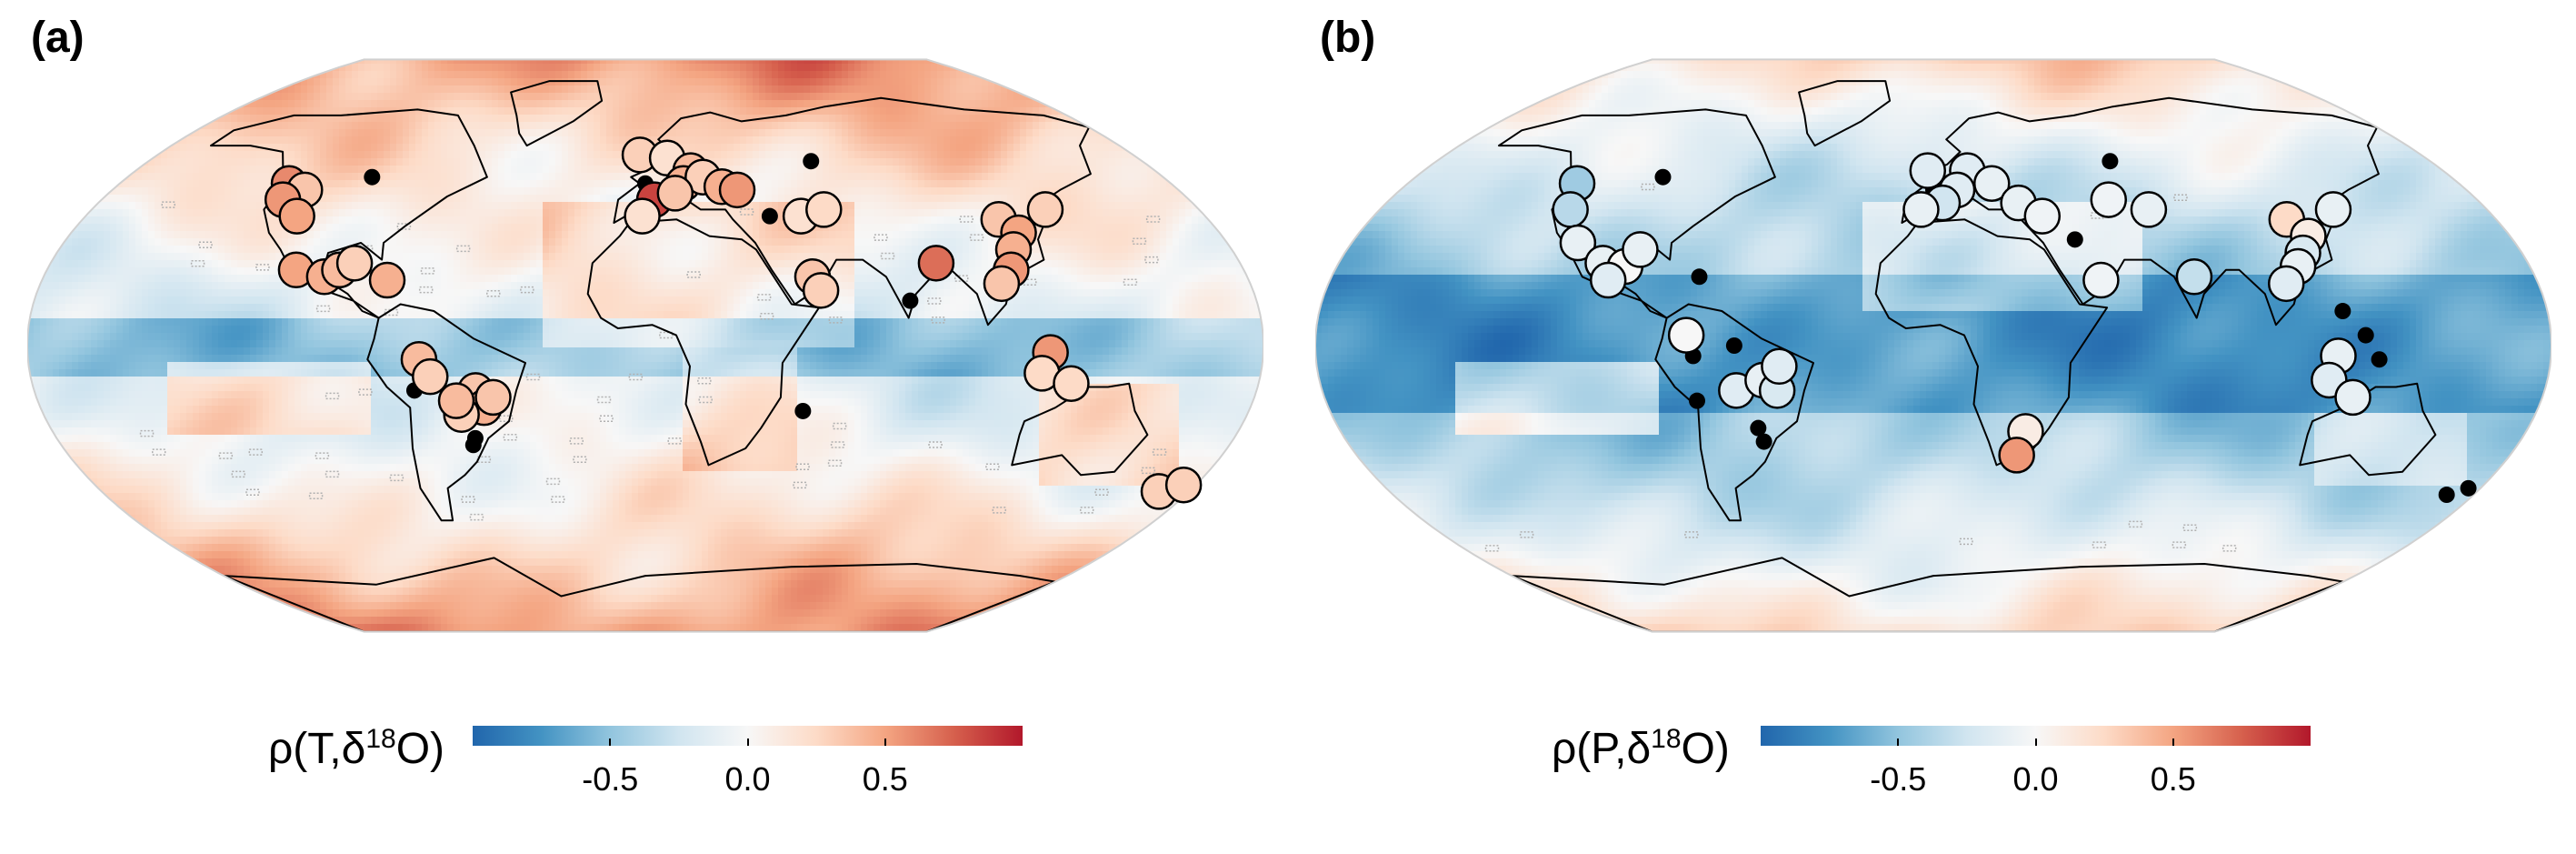  I want to click on panel-label: (b), so click(1347, 38).